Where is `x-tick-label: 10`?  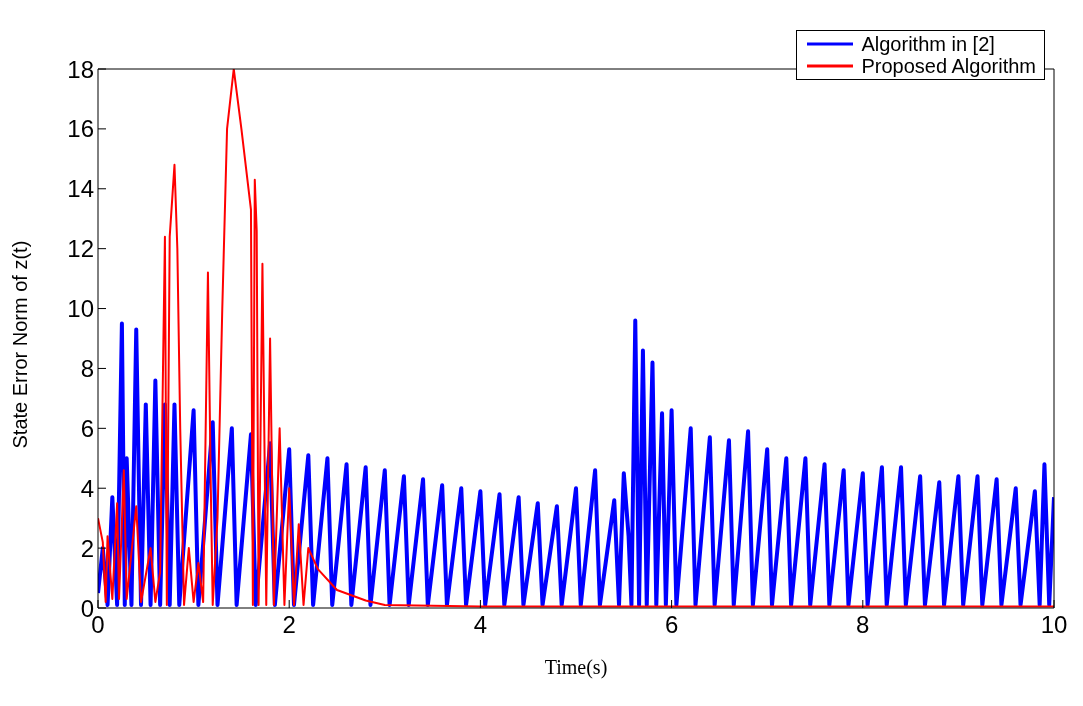
x-tick-label: 10 is located at coordinates (1054, 625).